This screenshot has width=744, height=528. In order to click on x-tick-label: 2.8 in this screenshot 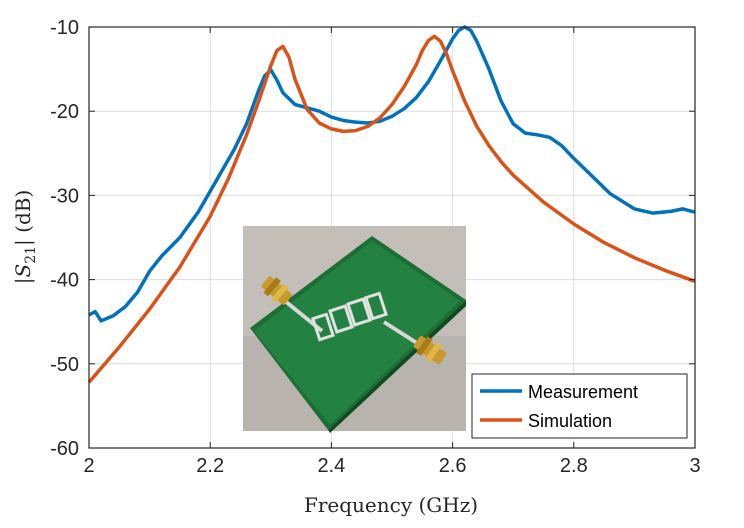, I will do `click(574, 466)`.